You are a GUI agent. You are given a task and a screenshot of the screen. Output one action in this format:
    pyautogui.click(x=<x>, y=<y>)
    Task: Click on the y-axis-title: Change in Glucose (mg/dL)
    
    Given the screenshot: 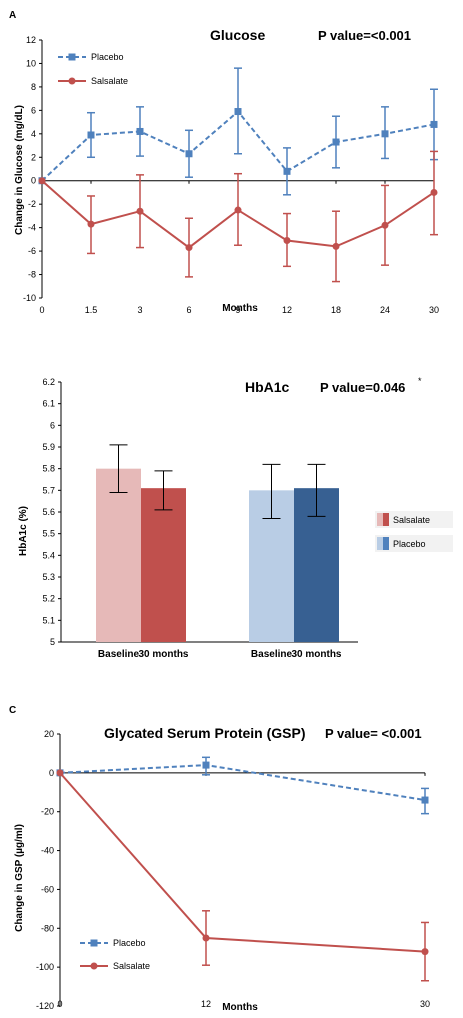 What is the action you would take?
    pyautogui.click(x=19, y=170)
    